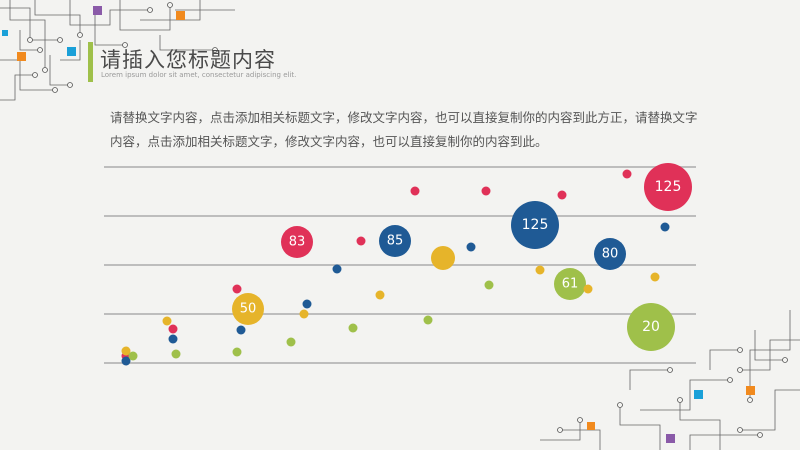  I want to click on circuit-decoration-top-left, so click(117, 50).